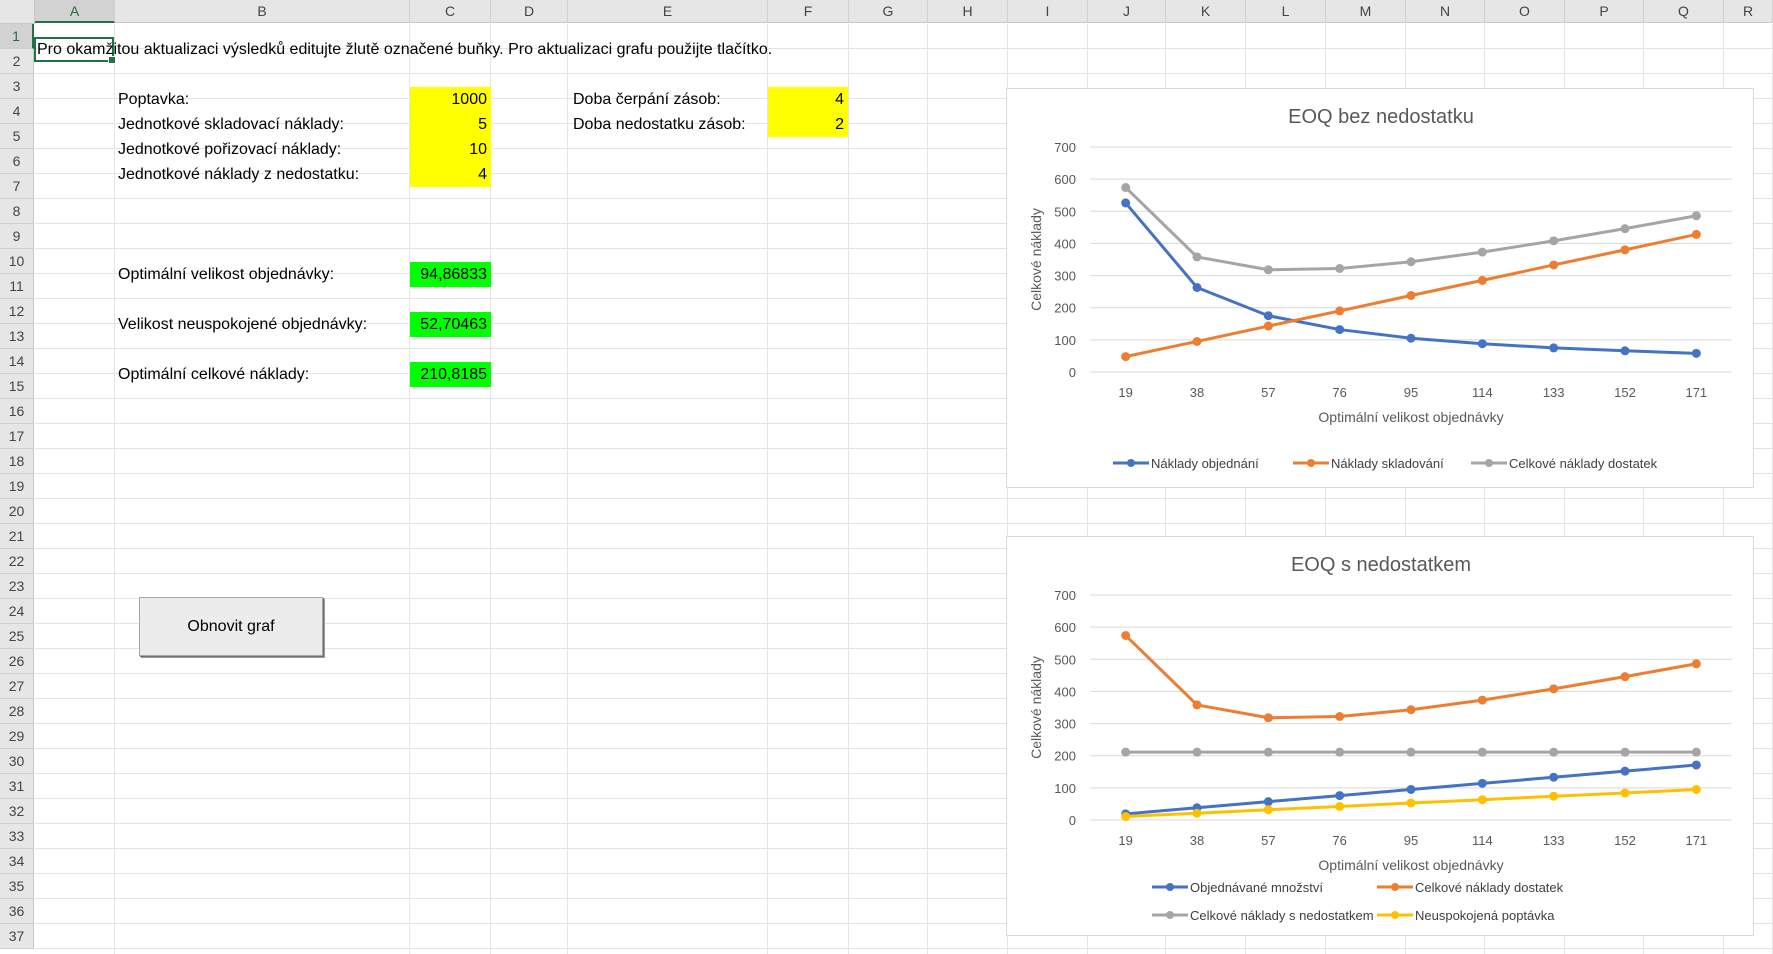  What do you see at coordinates (450, 124) in the screenshot?
I see `holding-cost-input: 5` at bounding box center [450, 124].